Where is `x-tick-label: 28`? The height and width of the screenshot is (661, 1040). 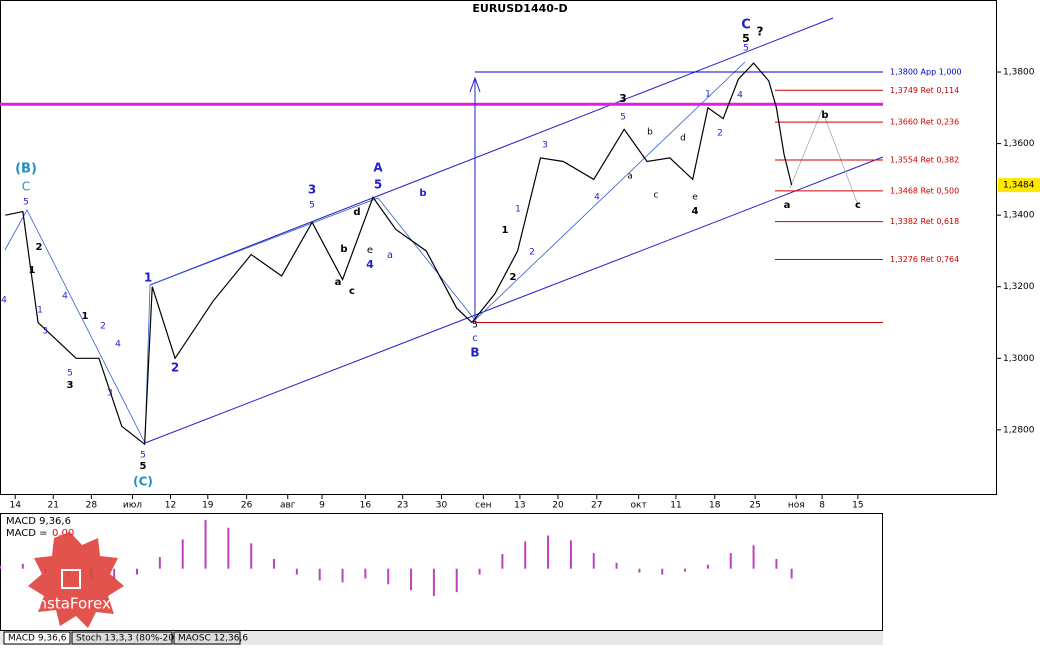 x-tick-label: 28 is located at coordinates (92, 506).